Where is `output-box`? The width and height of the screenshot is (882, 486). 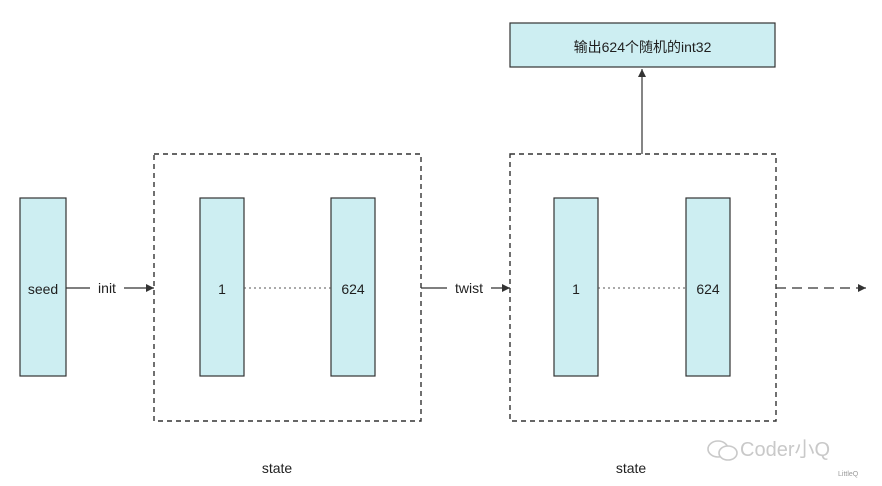 output-box is located at coordinates (642, 45).